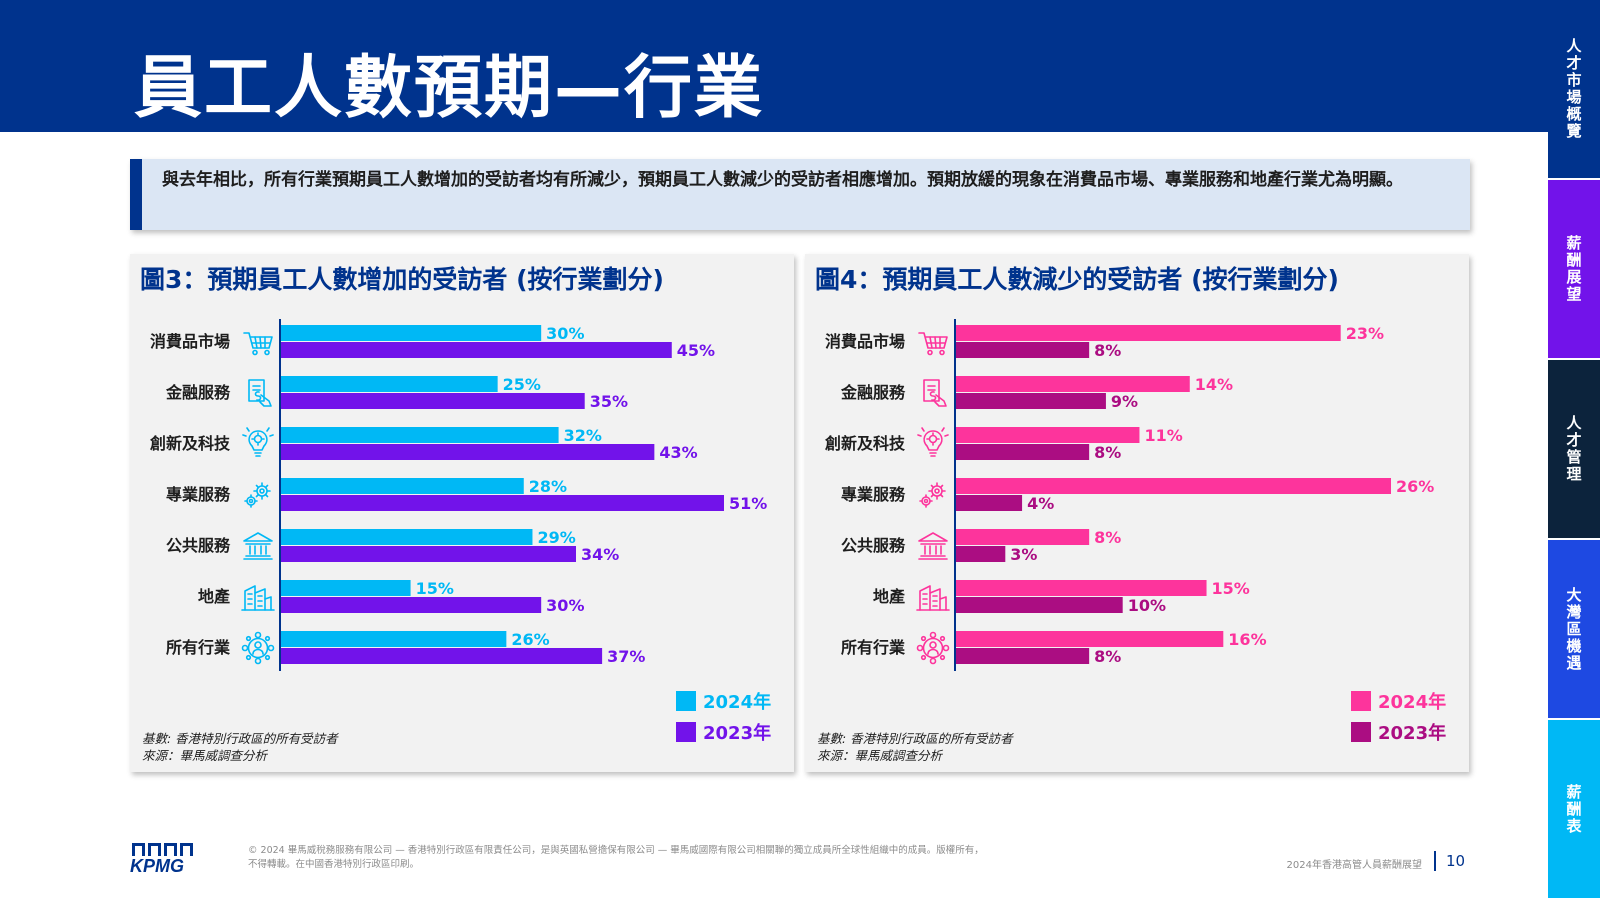 Image resolution: width=1600 pixels, height=900 pixels. I want to click on side-tab-label: 人才市場概覽, so click(1573, 89).